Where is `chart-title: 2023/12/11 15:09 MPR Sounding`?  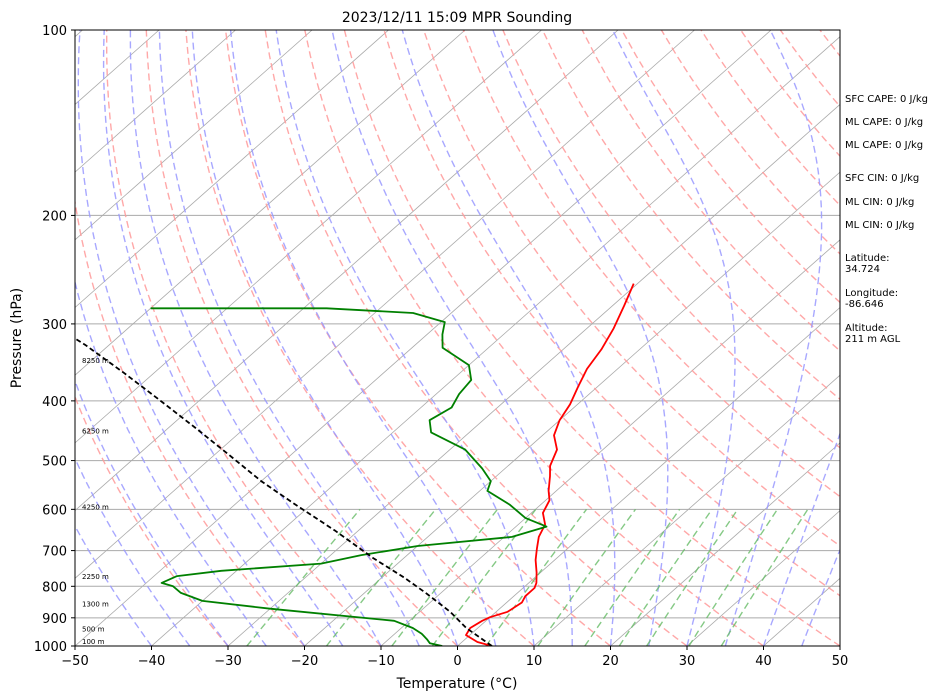
chart-title: 2023/12/11 15:09 MPR Sounding is located at coordinates (457, 18).